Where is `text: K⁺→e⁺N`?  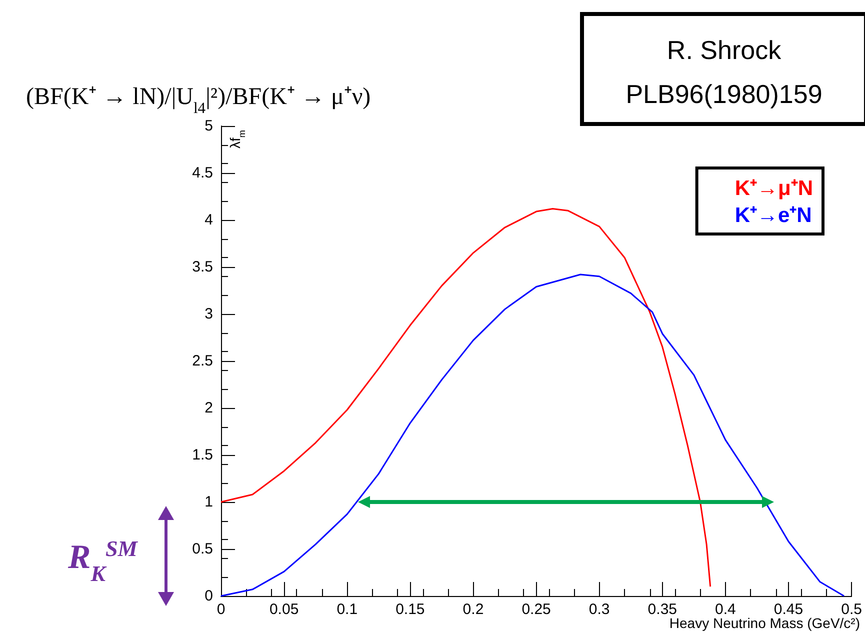 text: K⁺→e⁺N is located at coordinates (773, 215).